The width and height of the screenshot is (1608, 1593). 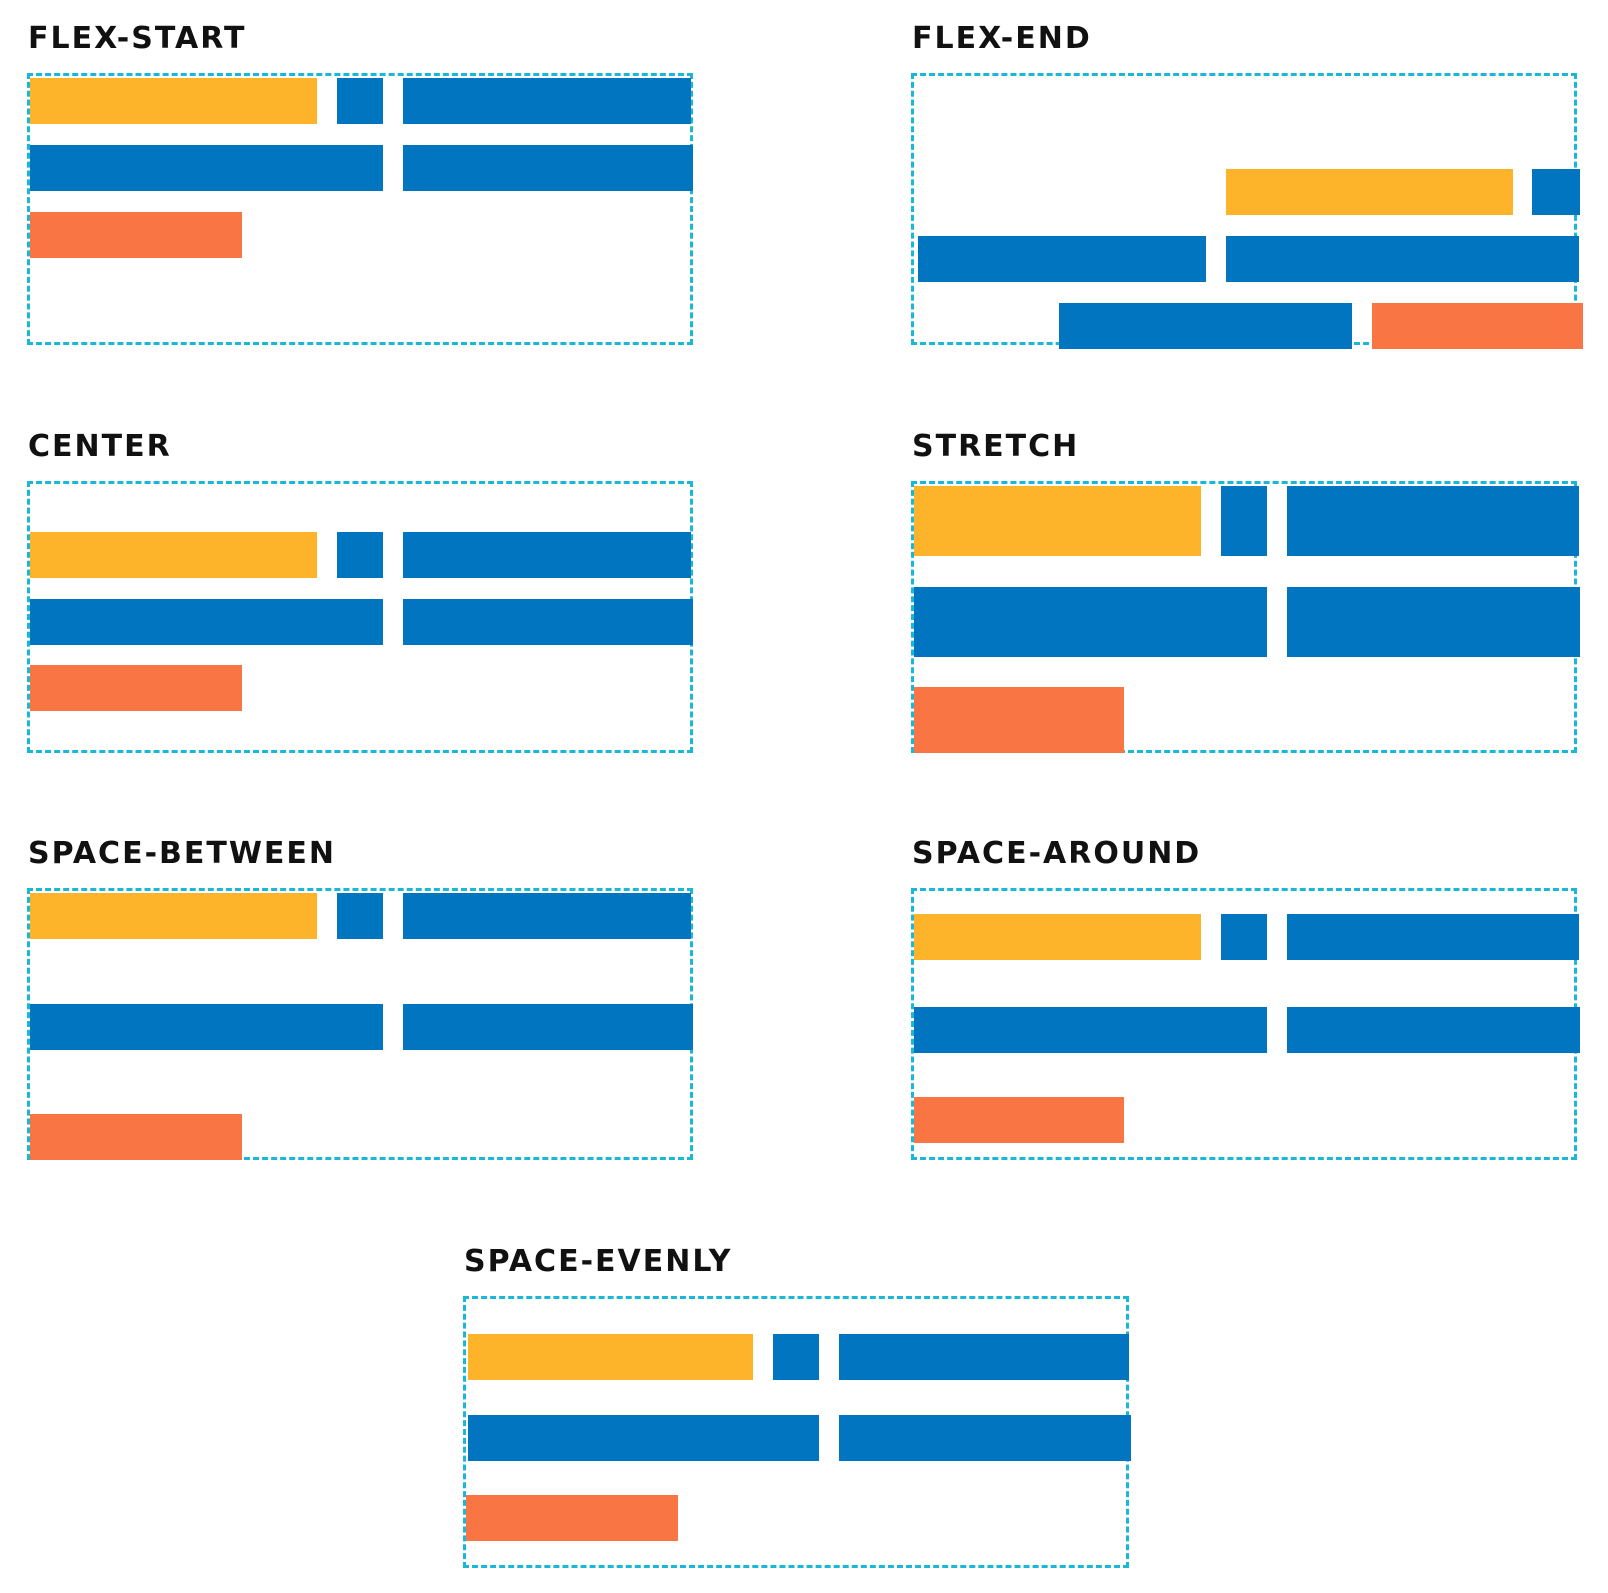 I want to click on panel-title: FLEX-END, so click(x=1002, y=38).